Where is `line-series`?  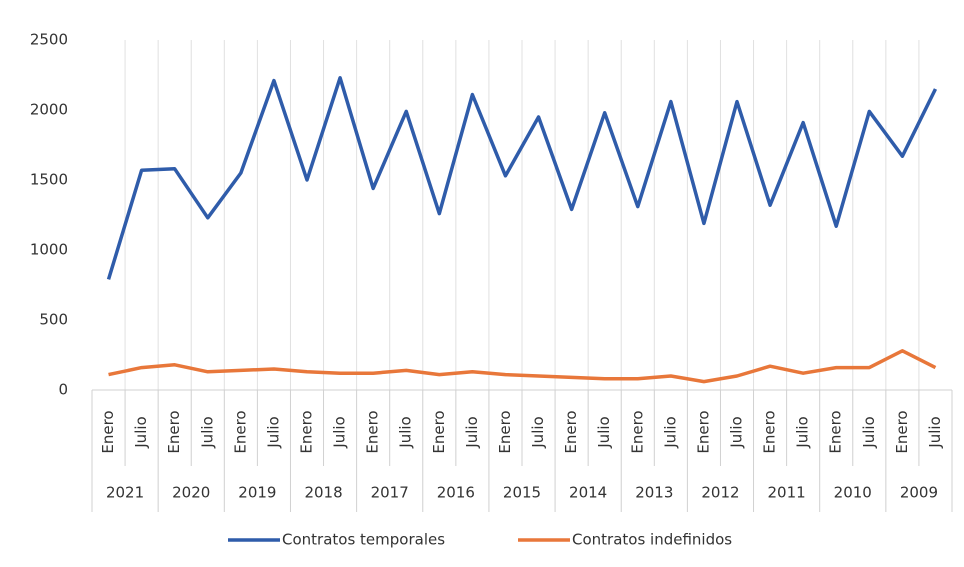
line-series is located at coordinates (522, 366).